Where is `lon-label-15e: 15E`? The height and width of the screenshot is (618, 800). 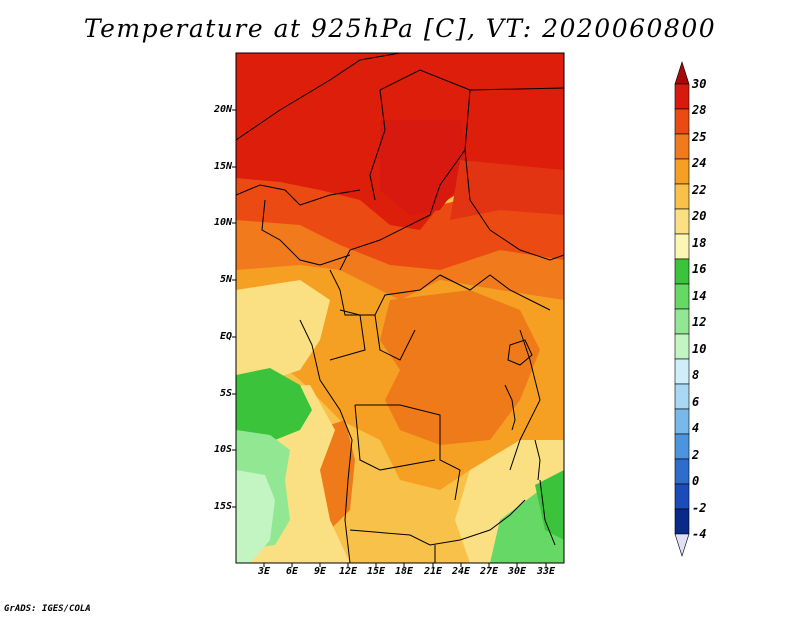
lon-label-15e: 15E is located at coordinates (376, 571).